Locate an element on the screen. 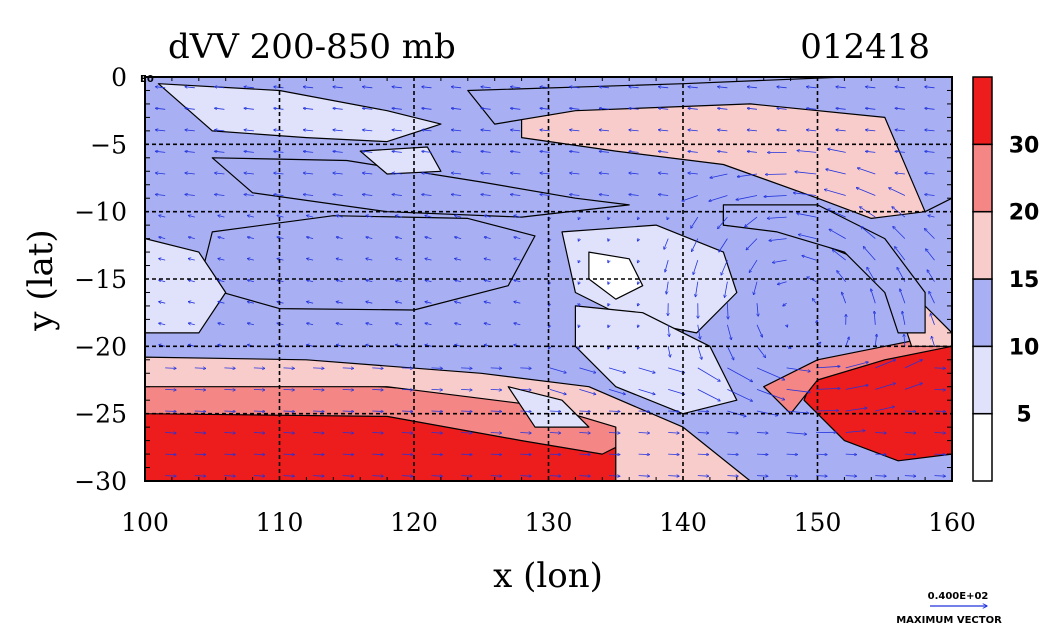  colorbar-segment is located at coordinates (982, 313).